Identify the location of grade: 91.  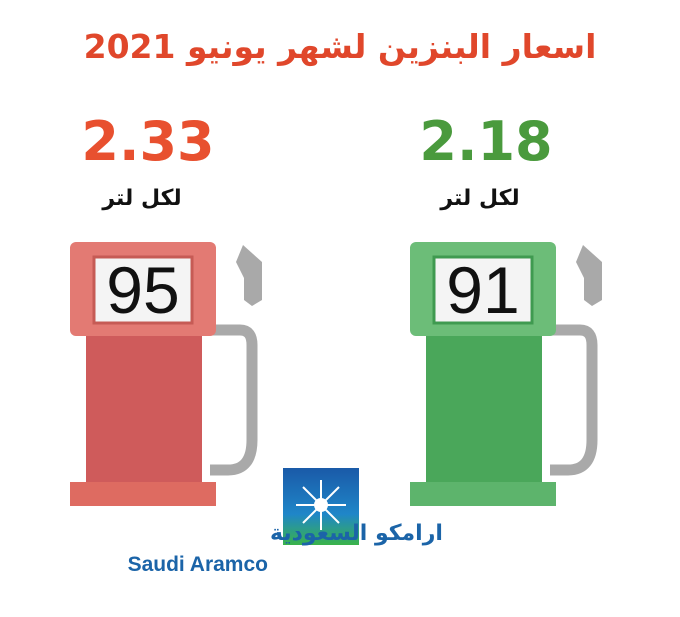
(482, 290).